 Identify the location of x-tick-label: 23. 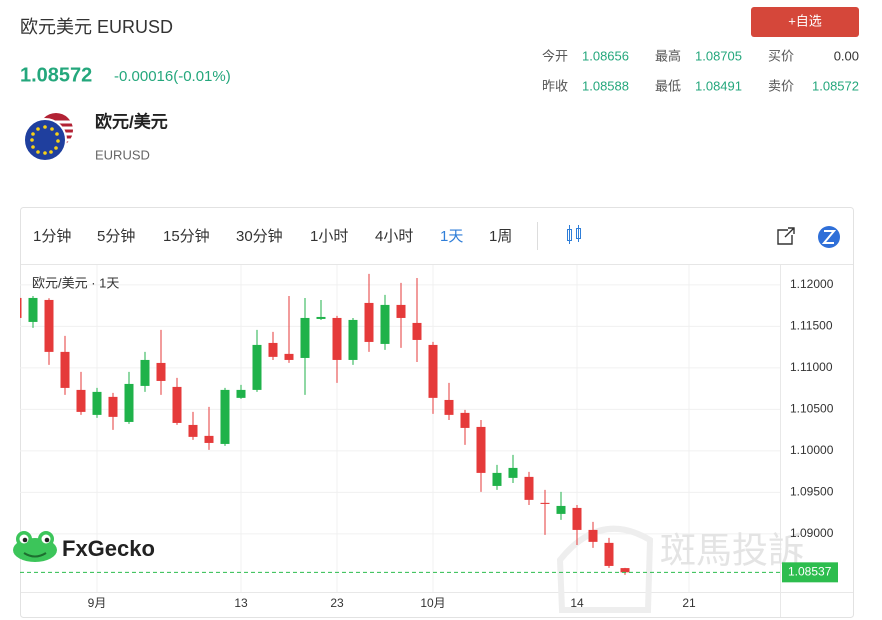
(337, 603).